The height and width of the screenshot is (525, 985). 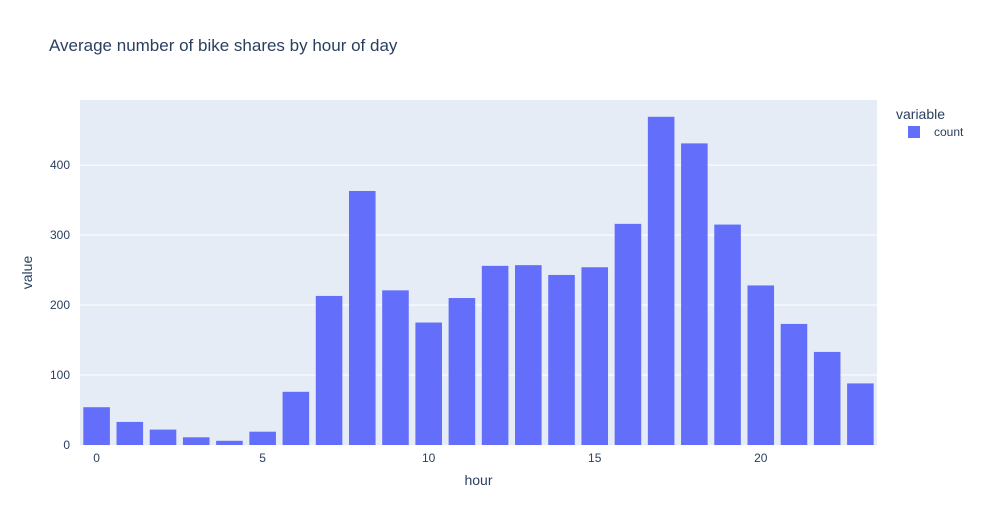 What do you see at coordinates (920, 114) in the screenshot?
I see `legend-title: variable` at bounding box center [920, 114].